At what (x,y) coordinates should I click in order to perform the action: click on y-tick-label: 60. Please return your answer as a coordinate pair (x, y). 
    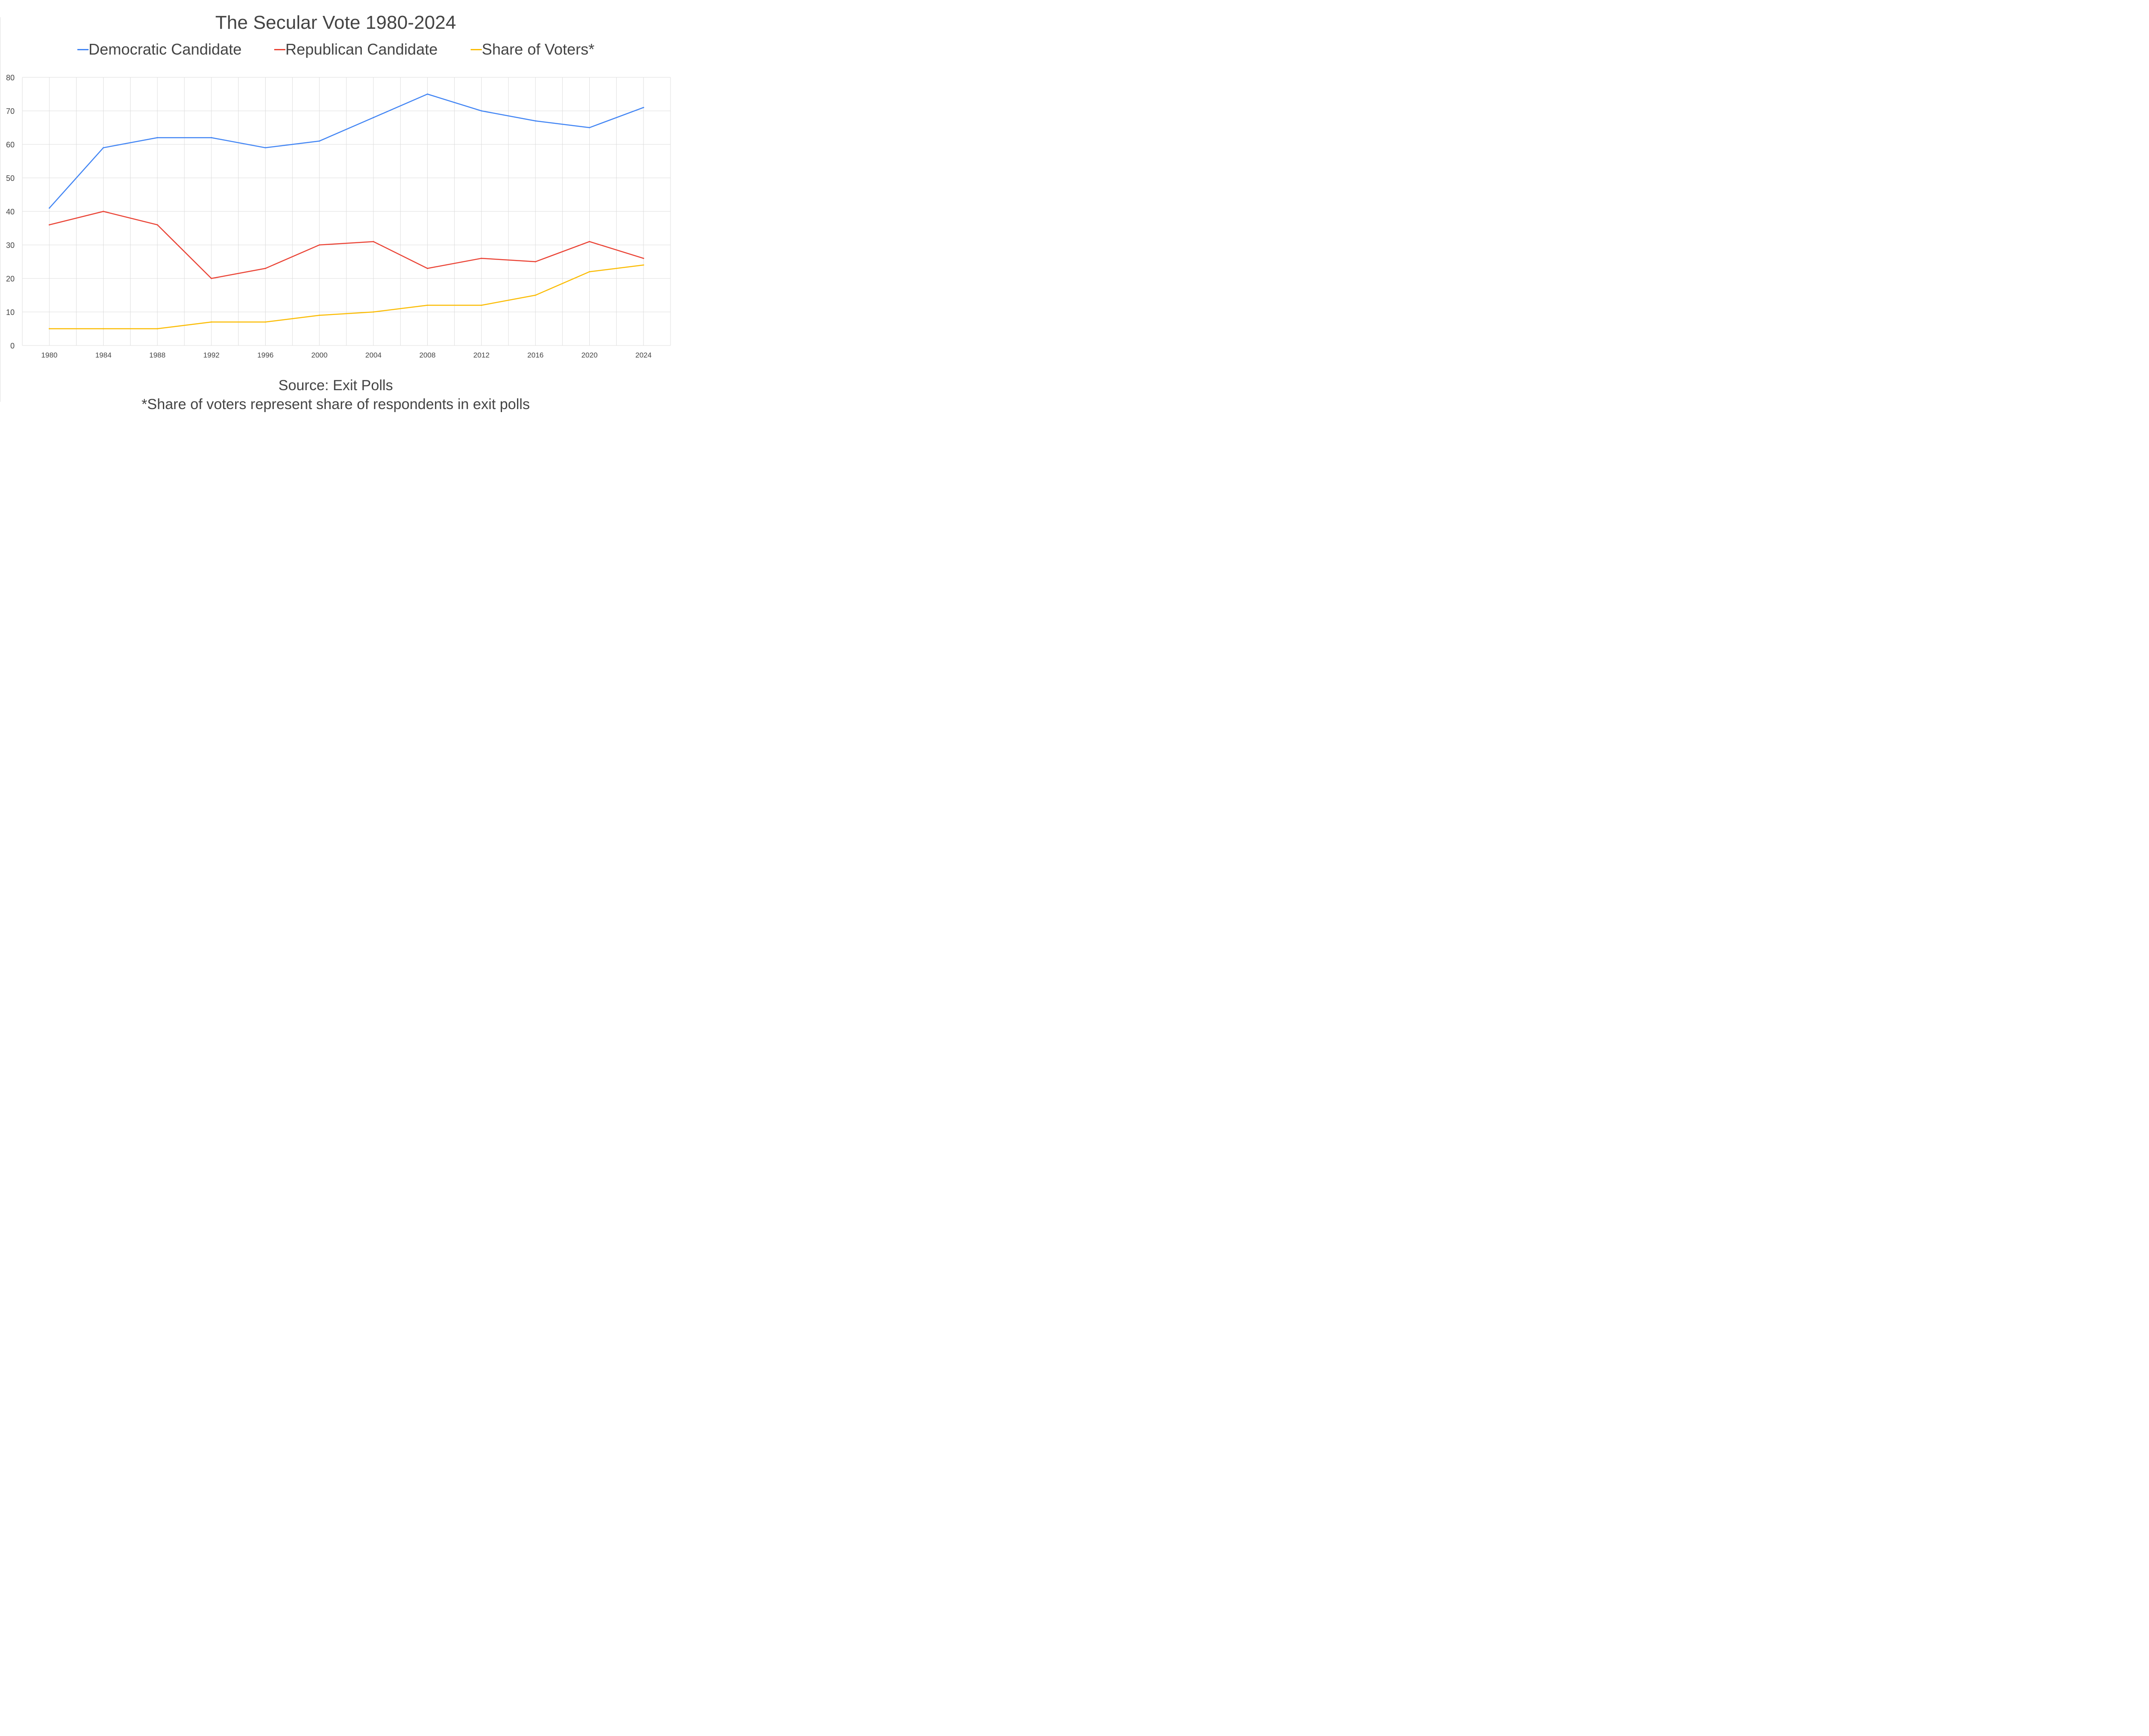
    Looking at the image, I should click on (10, 145).